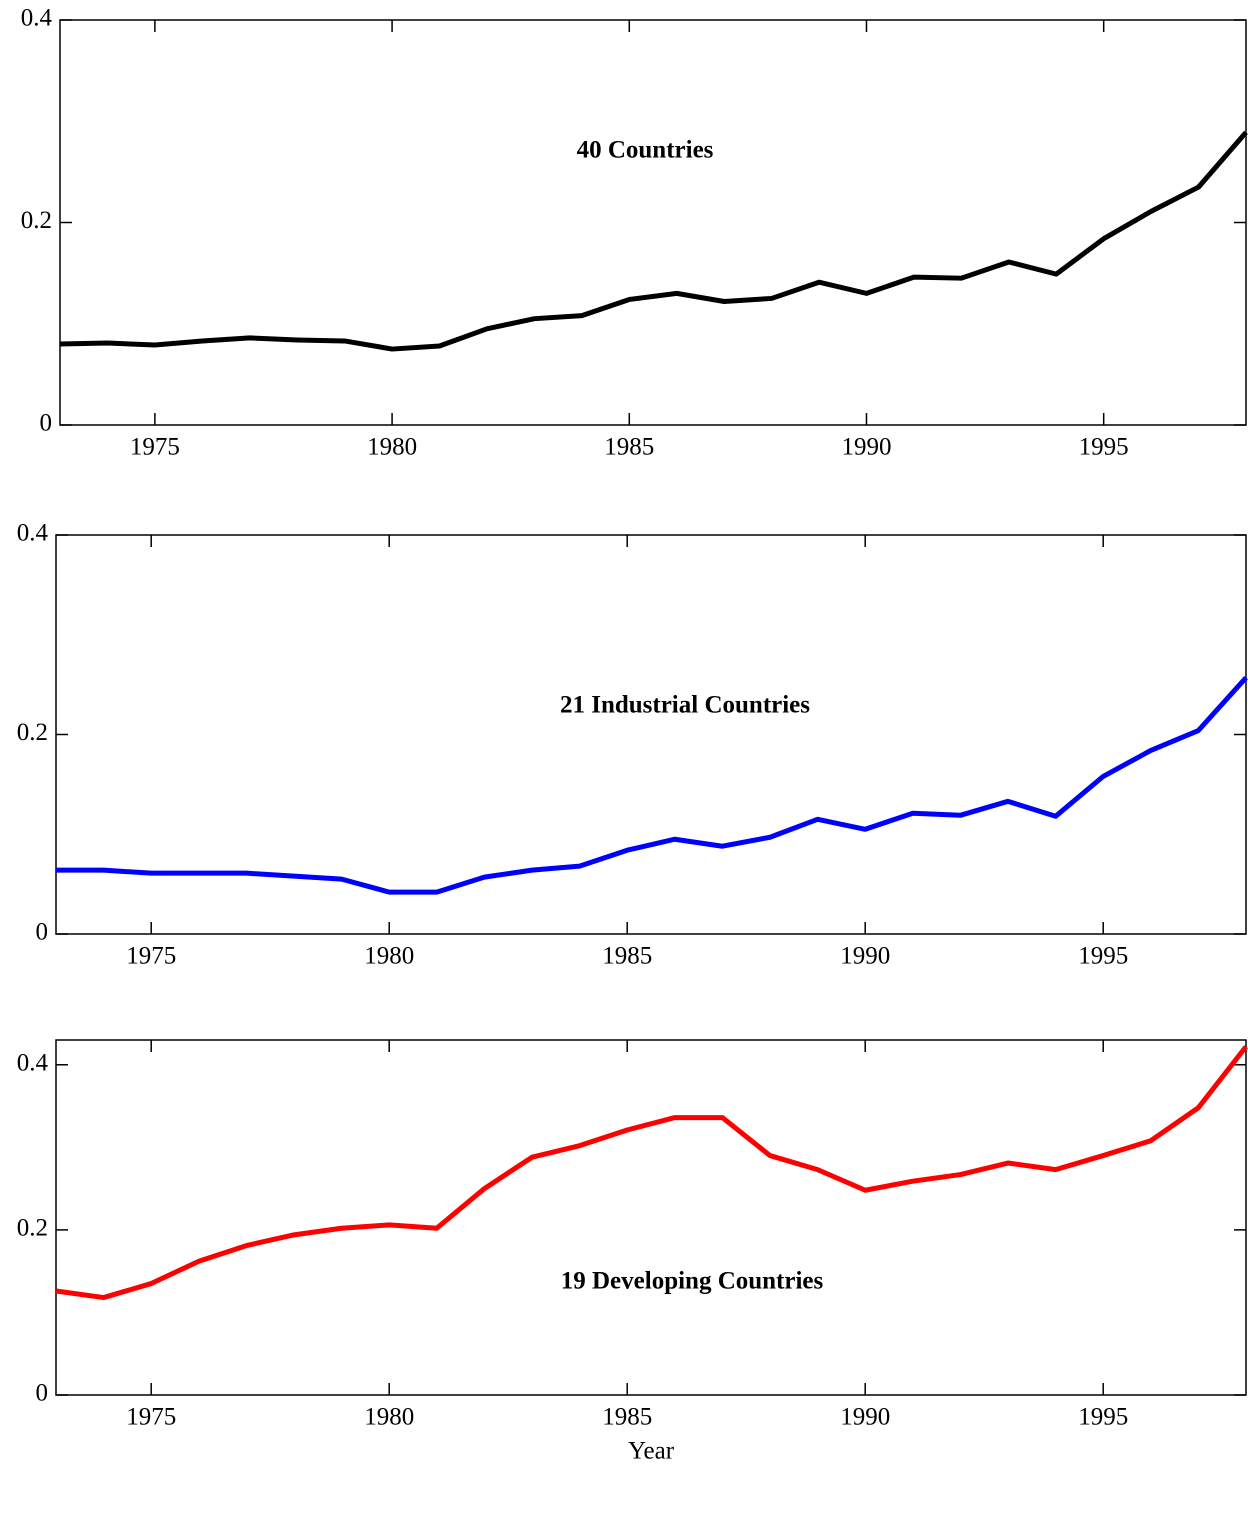  I want to click on x-axis-label: Year, so click(651, 1451).